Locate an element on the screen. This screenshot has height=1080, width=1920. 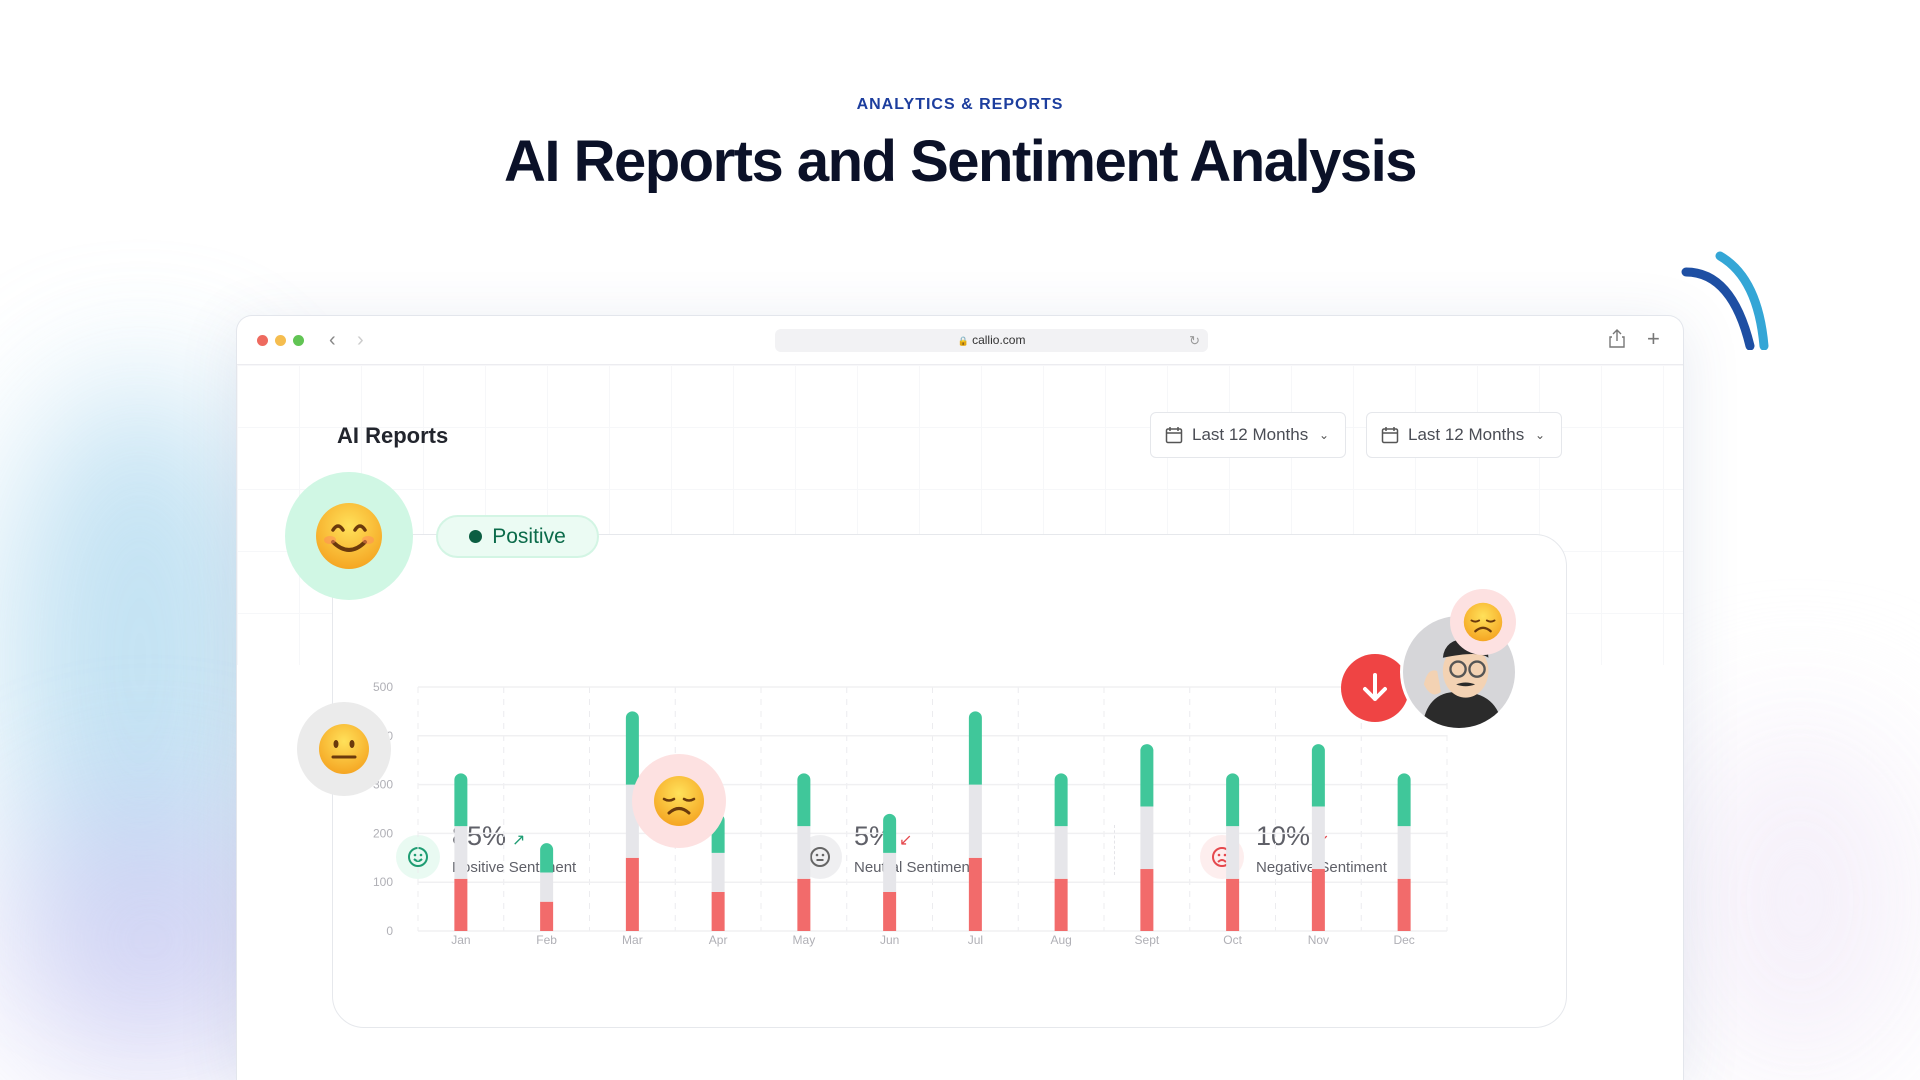
x-tick-label: May is located at coordinates (804, 940).